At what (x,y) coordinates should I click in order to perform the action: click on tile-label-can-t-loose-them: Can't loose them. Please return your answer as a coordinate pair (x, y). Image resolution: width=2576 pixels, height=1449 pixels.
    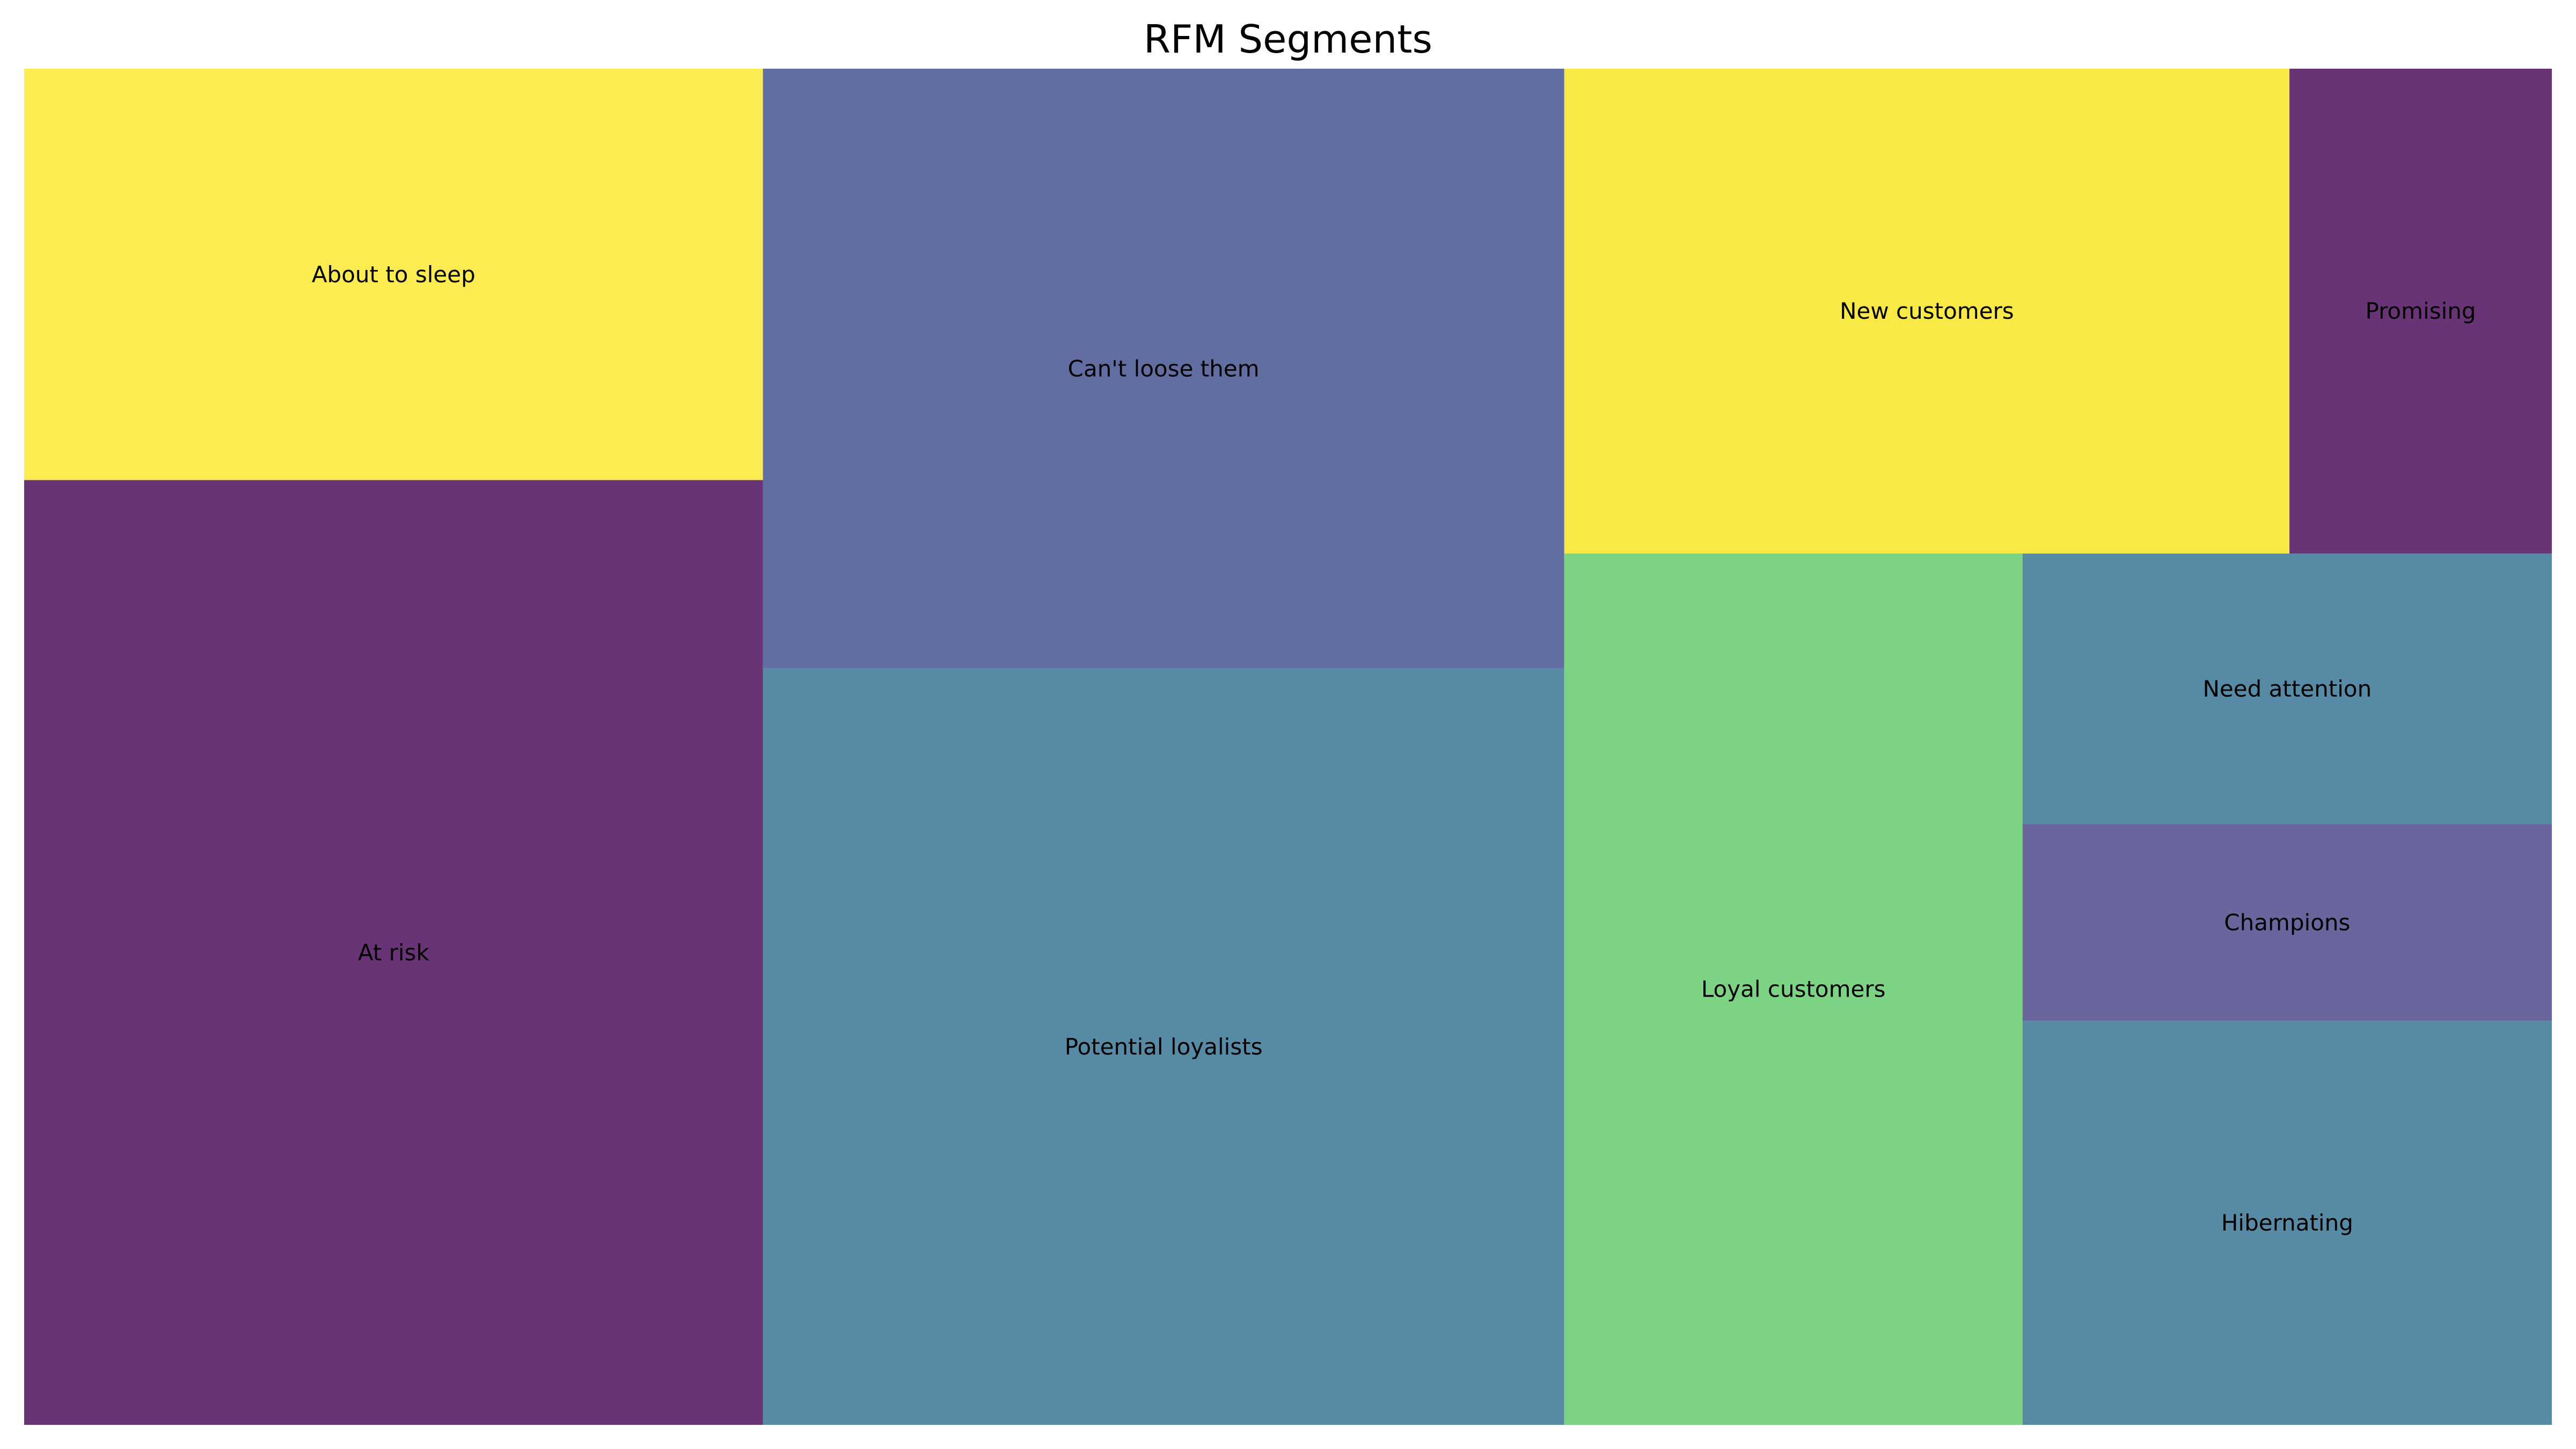
    Looking at the image, I should click on (1164, 368).